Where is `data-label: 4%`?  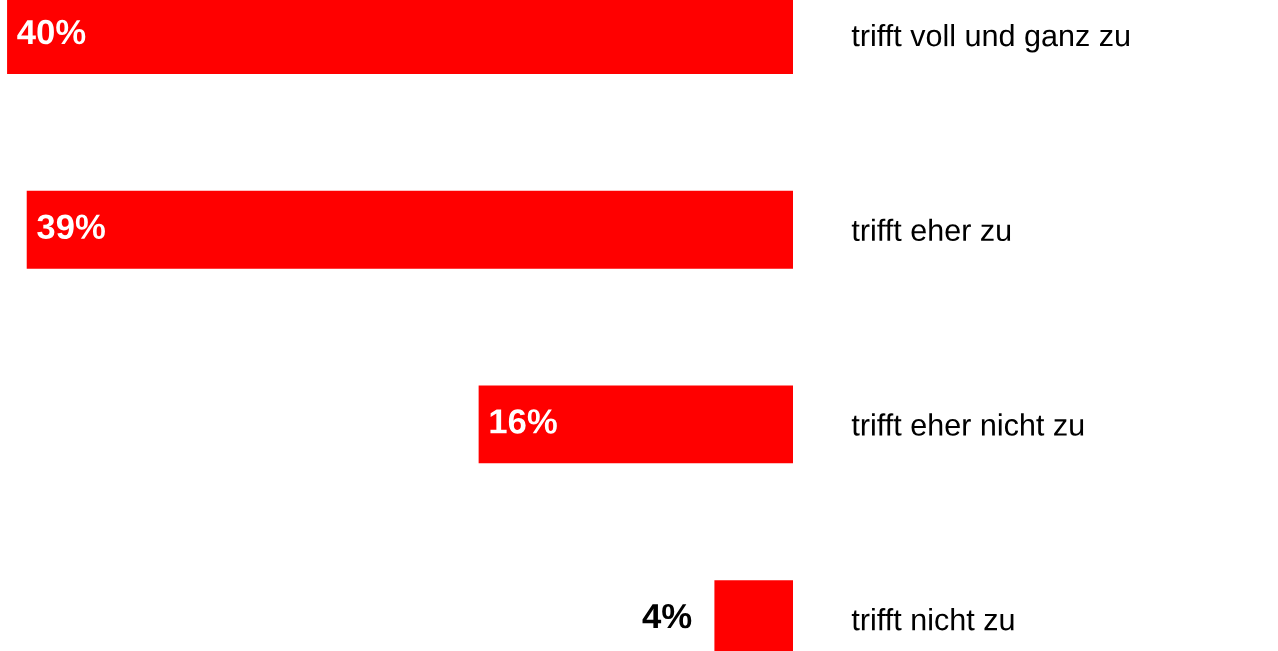
data-label: 4% is located at coordinates (667, 616).